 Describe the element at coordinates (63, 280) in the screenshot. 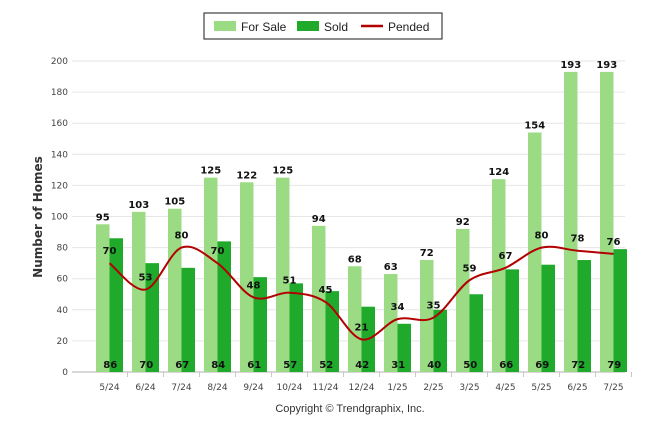

I see `y-tick-label: 60` at that location.